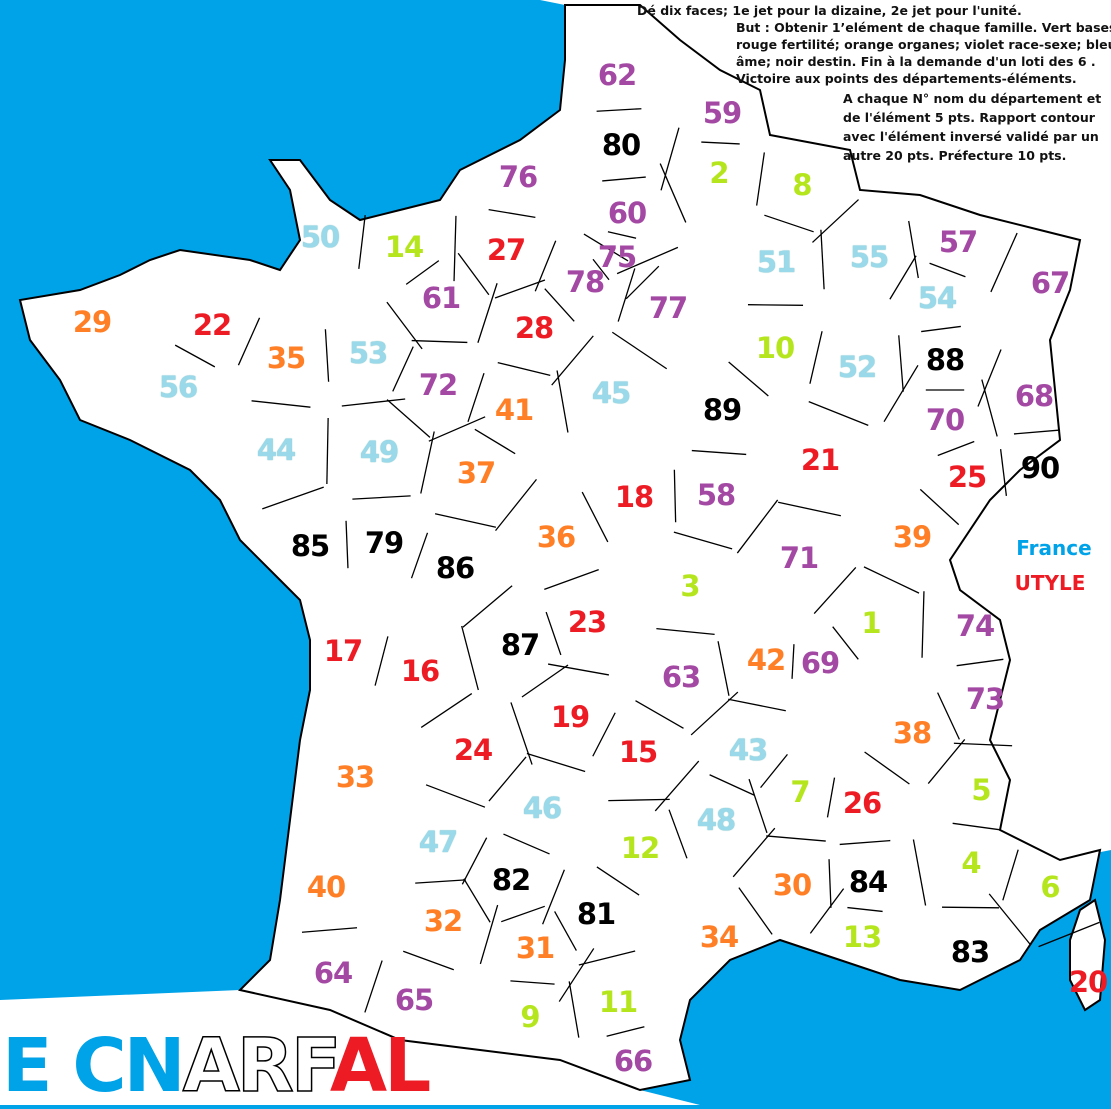  What do you see at coordinates (972, 98) in the screenshot?
I see `rules-text: A chaque N° nom du département et` at bounding box center [972, 98].